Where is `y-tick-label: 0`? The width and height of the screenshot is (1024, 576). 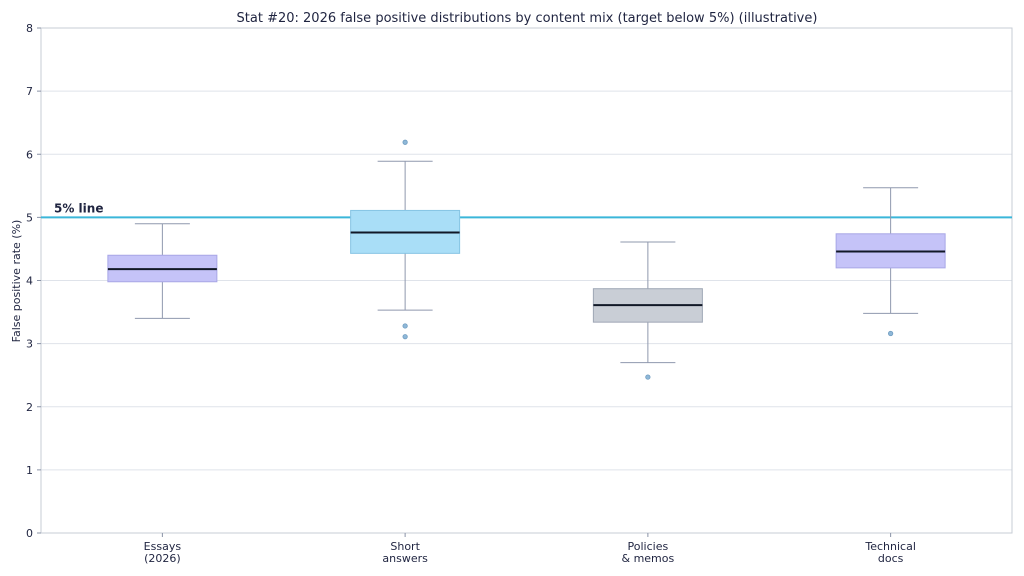
y-tick-label: 0 is located at coordinates (29, 533).